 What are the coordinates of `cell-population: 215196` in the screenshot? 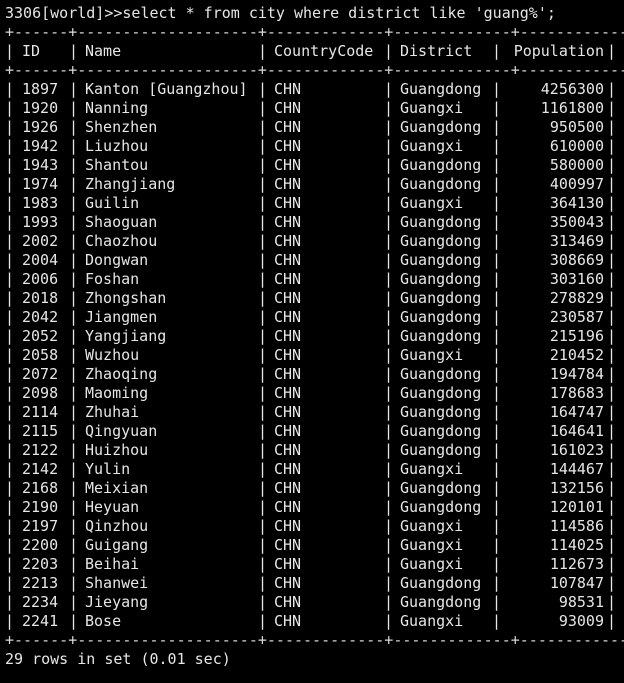 It's located at (576, 336).